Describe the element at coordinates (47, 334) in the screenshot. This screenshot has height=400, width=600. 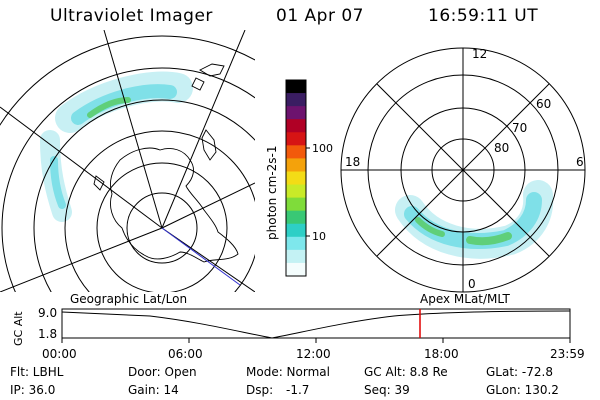
I see `altitude-tick-1-8: 1.8` at that location.